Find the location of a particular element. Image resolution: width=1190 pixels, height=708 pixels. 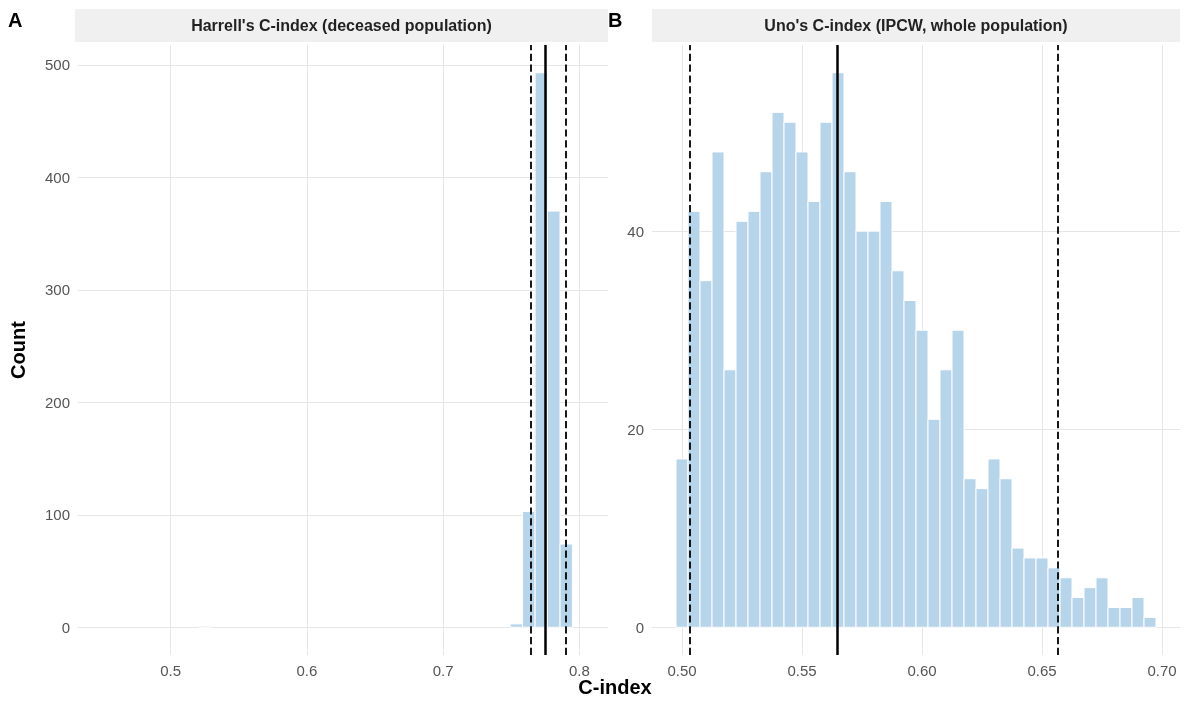

y-tick-label: 500 is located at coordinates (57, 65).